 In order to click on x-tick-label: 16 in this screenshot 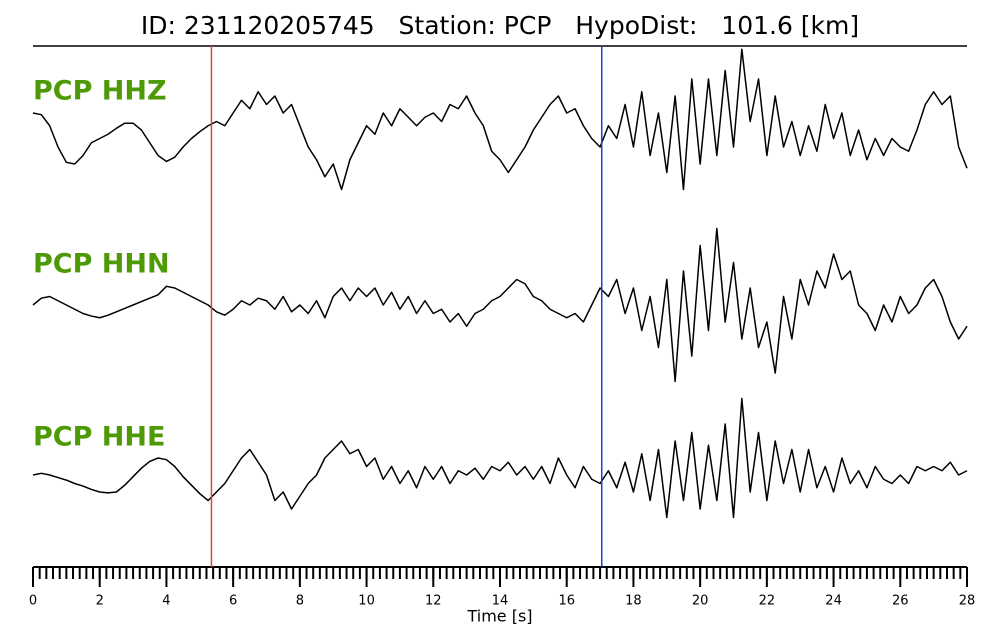, I will do `click(566, 601)`.